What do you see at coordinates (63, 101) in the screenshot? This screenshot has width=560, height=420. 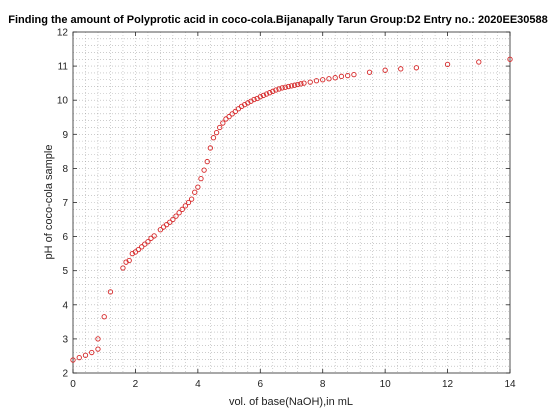 I see `y-tick-label: 10` at bounding box center [63, 101].